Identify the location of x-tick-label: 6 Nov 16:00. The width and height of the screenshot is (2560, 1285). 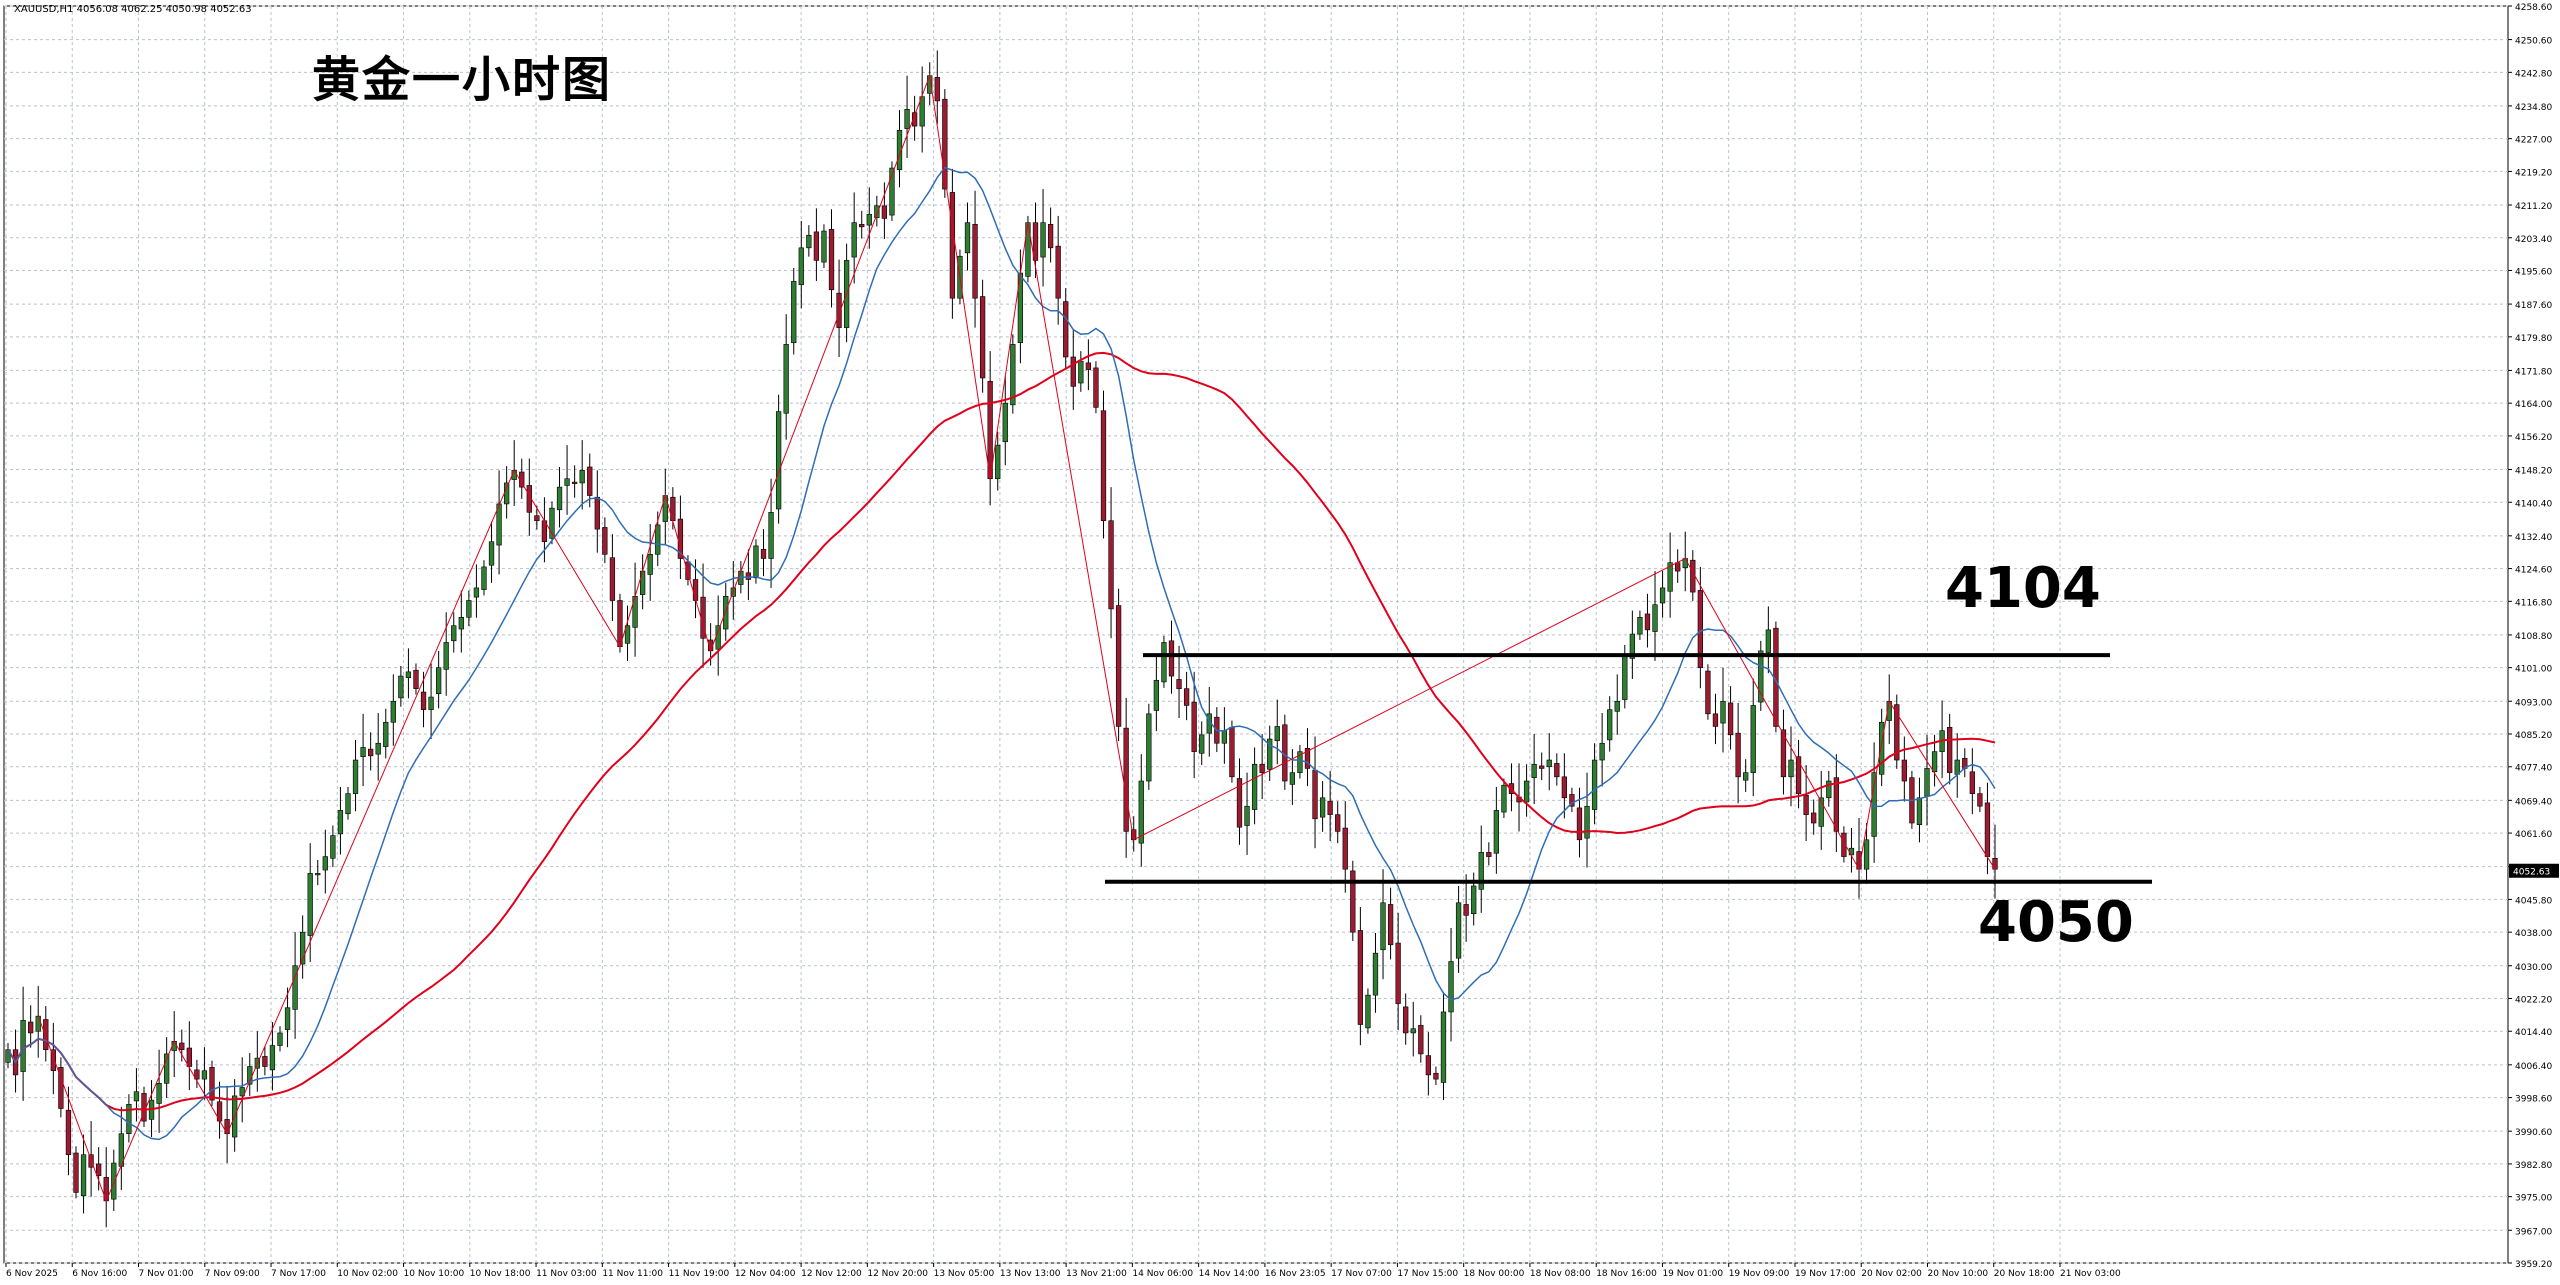
(99, 1274).